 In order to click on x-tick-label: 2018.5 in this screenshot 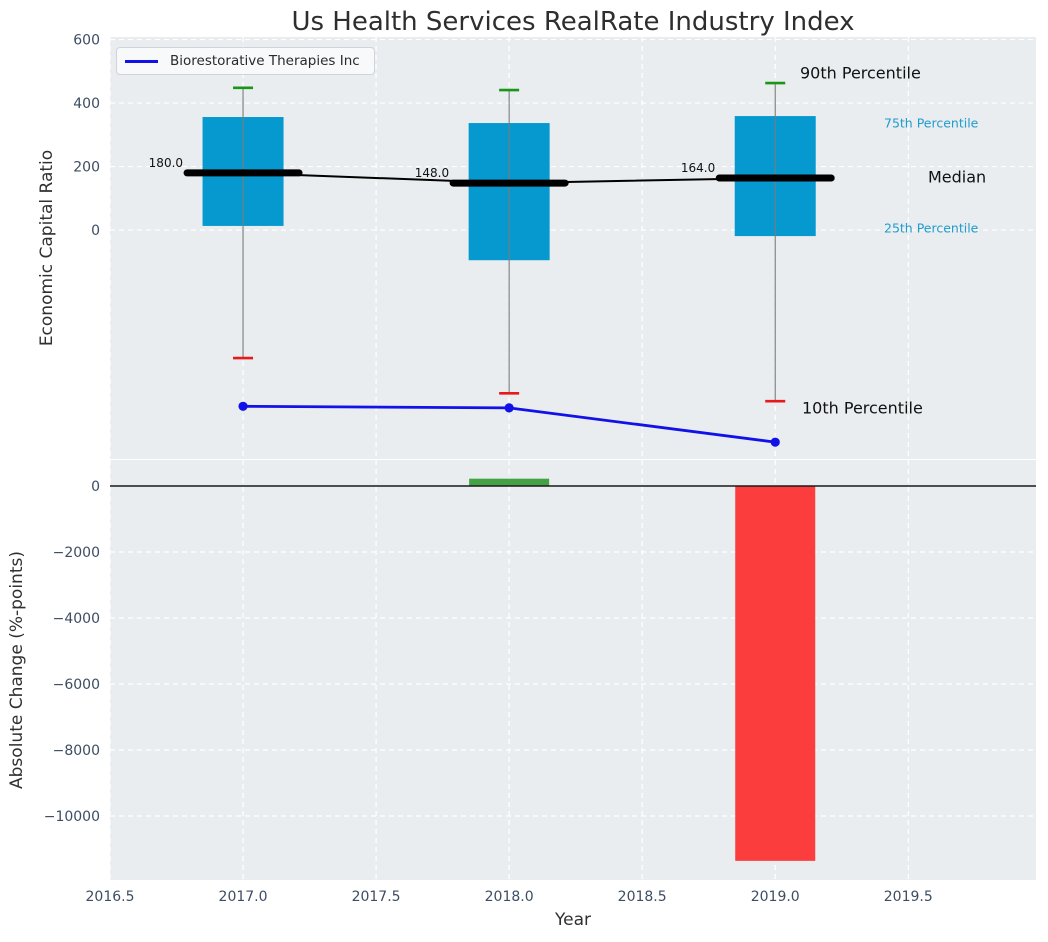, I will do `click(642, 897)`.